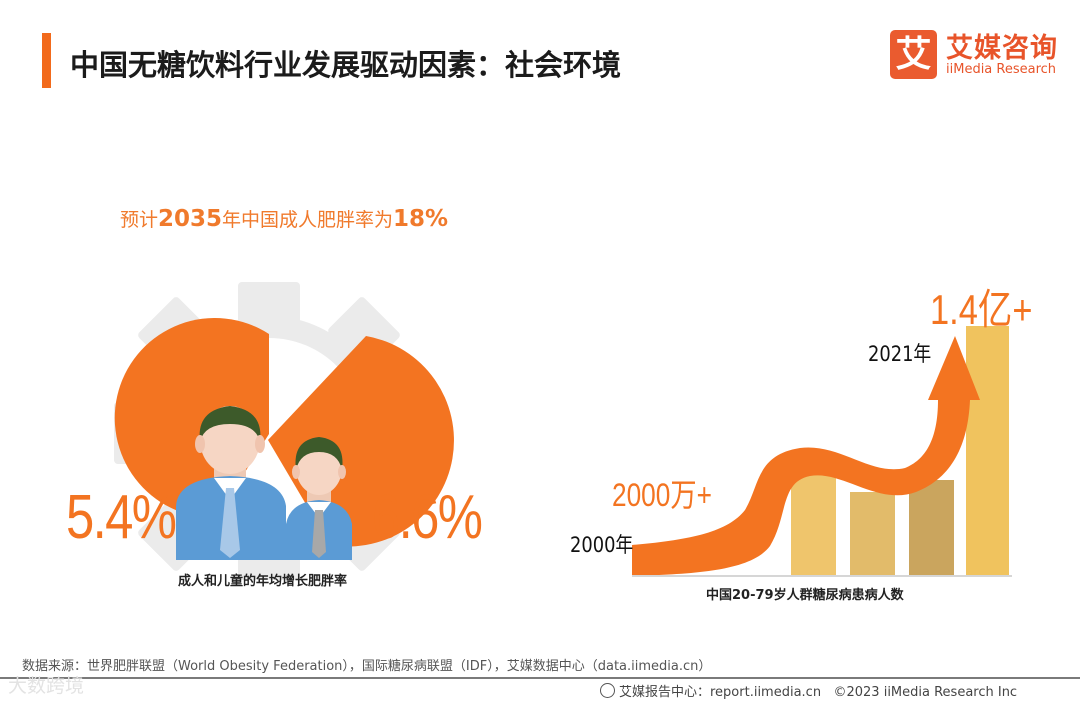 The width and height of the screenshot is (1080, 702). I want to click on obesity-forecast-title: 预计2035年中国成人肥胖率为18%, so click(284, 218).